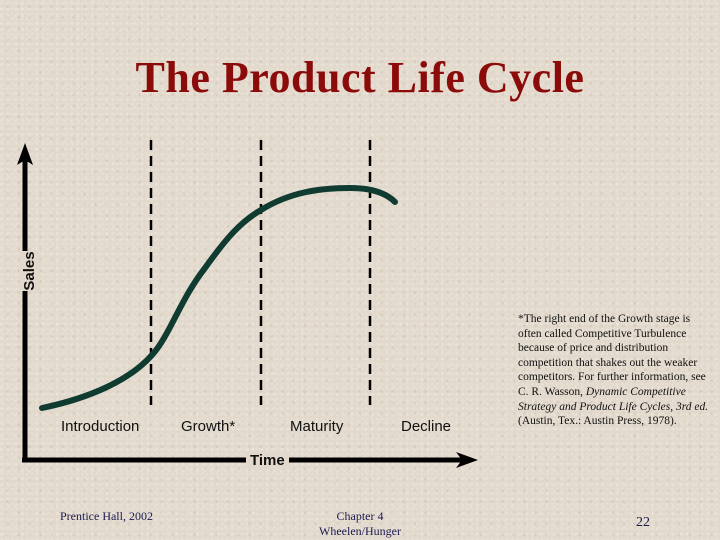 The width and height of the screenshot is (720, 540). What do you see at coordinates (267, 460) in the screenshot?
I see `x-axis-label: Time` at bounding box center [267, 460].